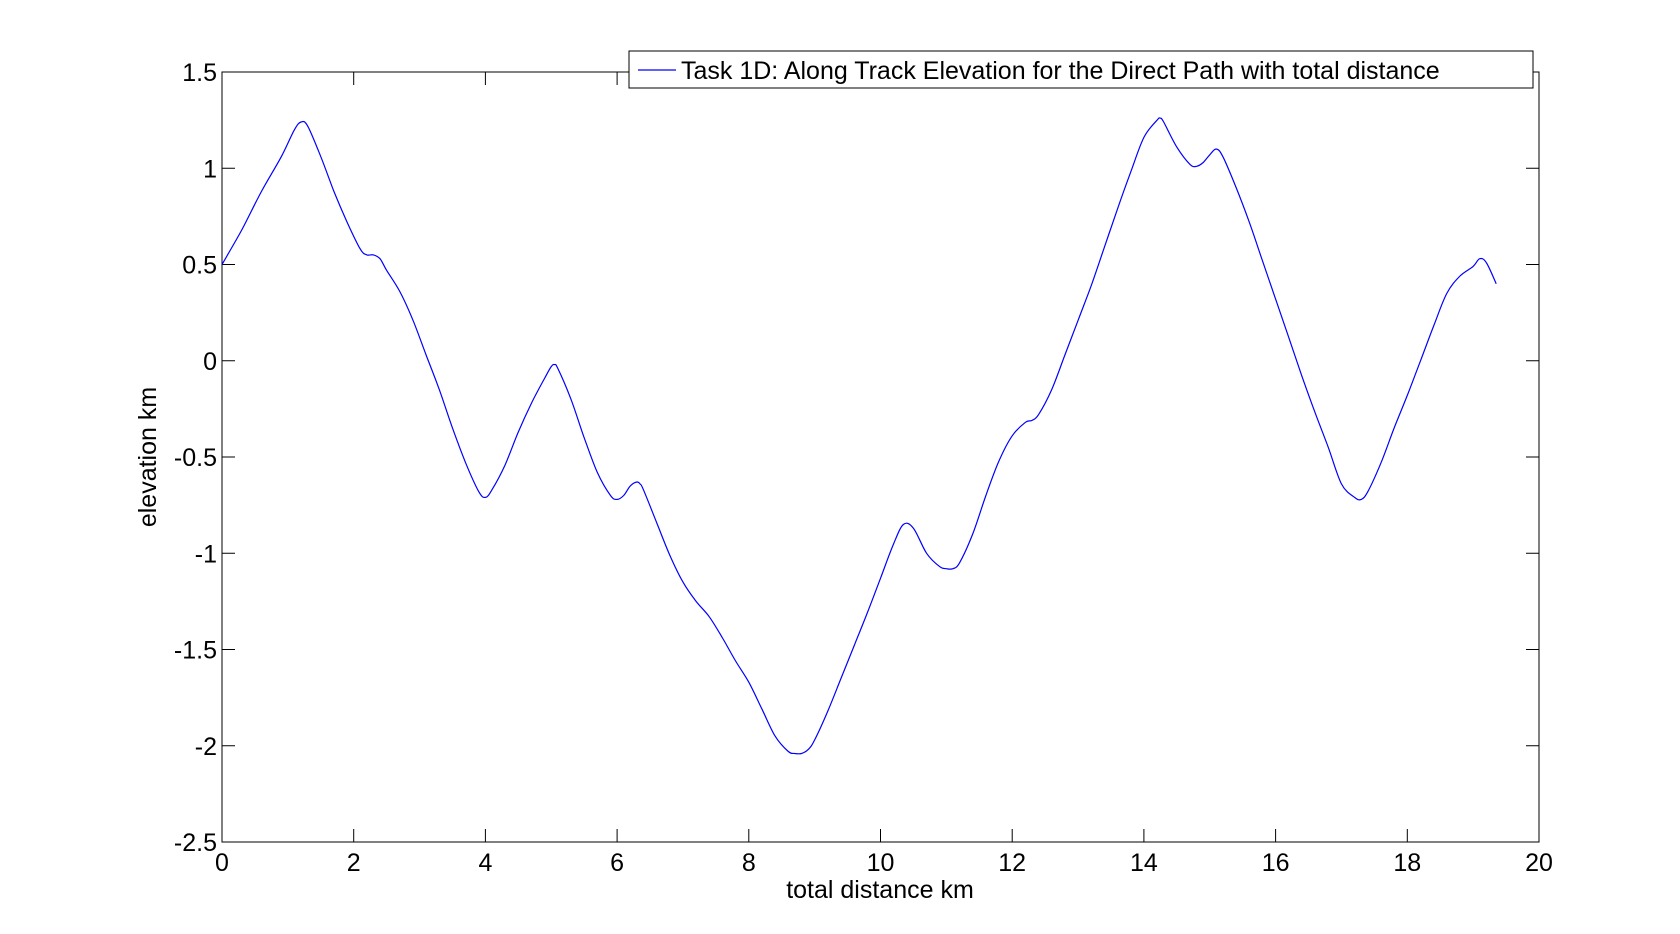 This screenshot has height=934, width=1680. I want to click on y-tick-label: -2.5, so click(195, 843).